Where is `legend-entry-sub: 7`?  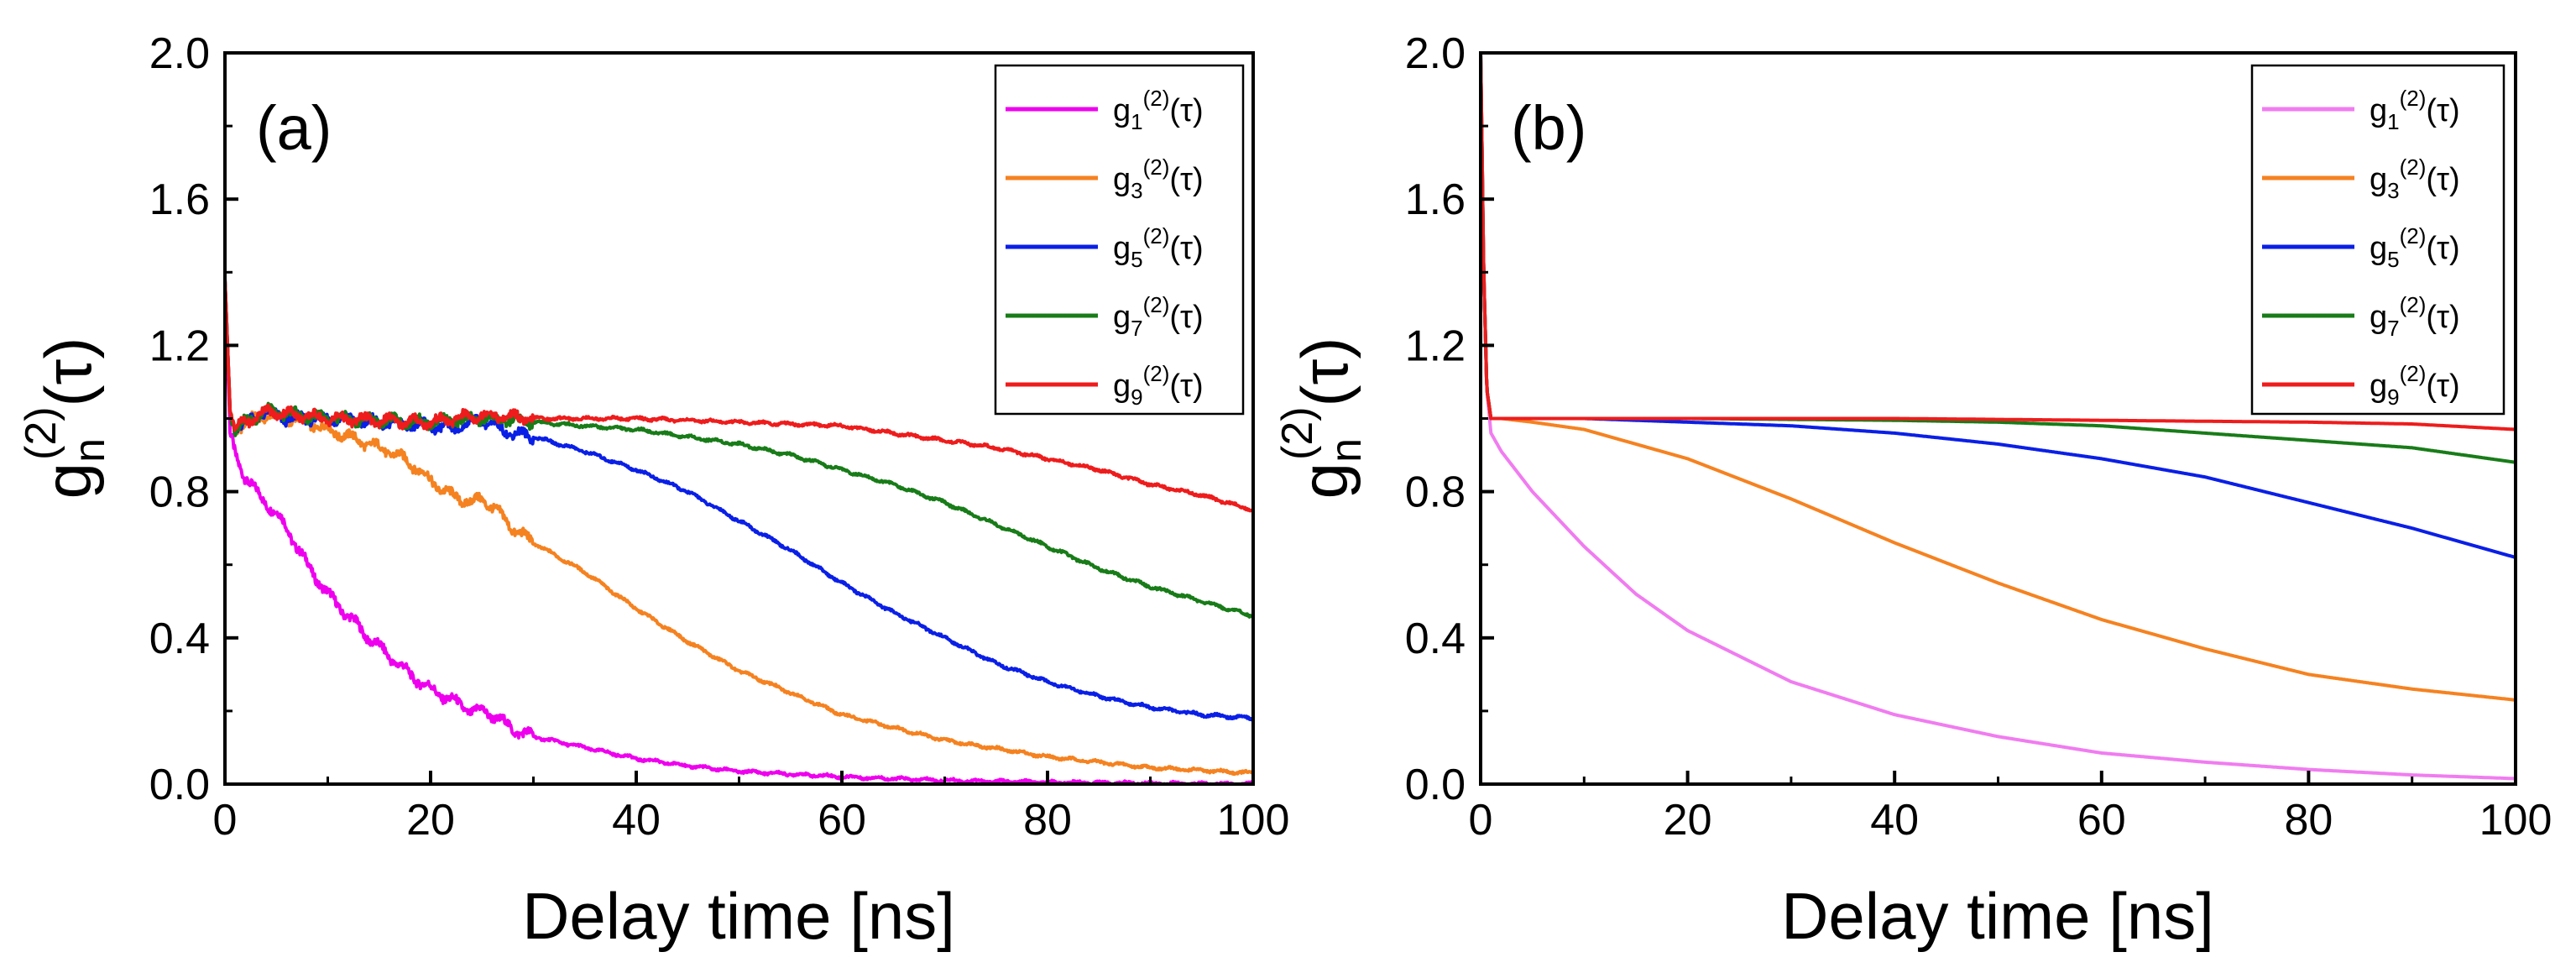 legend-entry-sub: 7 is located at coordinates (2393, 328).